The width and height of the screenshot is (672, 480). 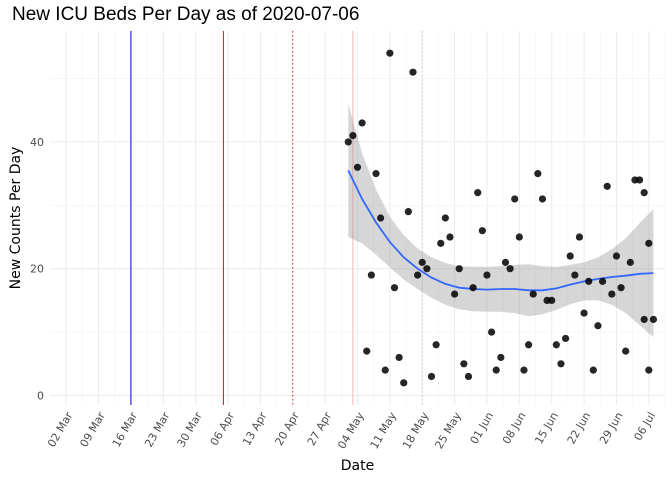 What do you see at coordinates (288, 428) in the screenshot?
I see `x-tick-label: 20 Apr` at bounding box center [288, 428].